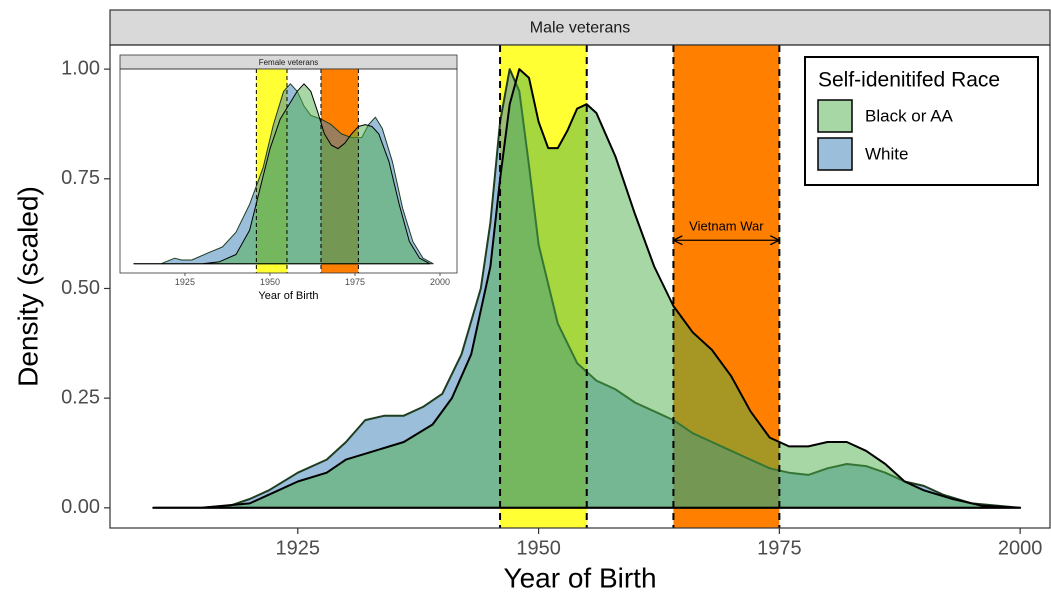 The width and height of the screenshot is (1051, 594). Describe the element at coordinates (27, 286) in the screenshot. I see `y-axis-label: Density (scaled)` at that location.